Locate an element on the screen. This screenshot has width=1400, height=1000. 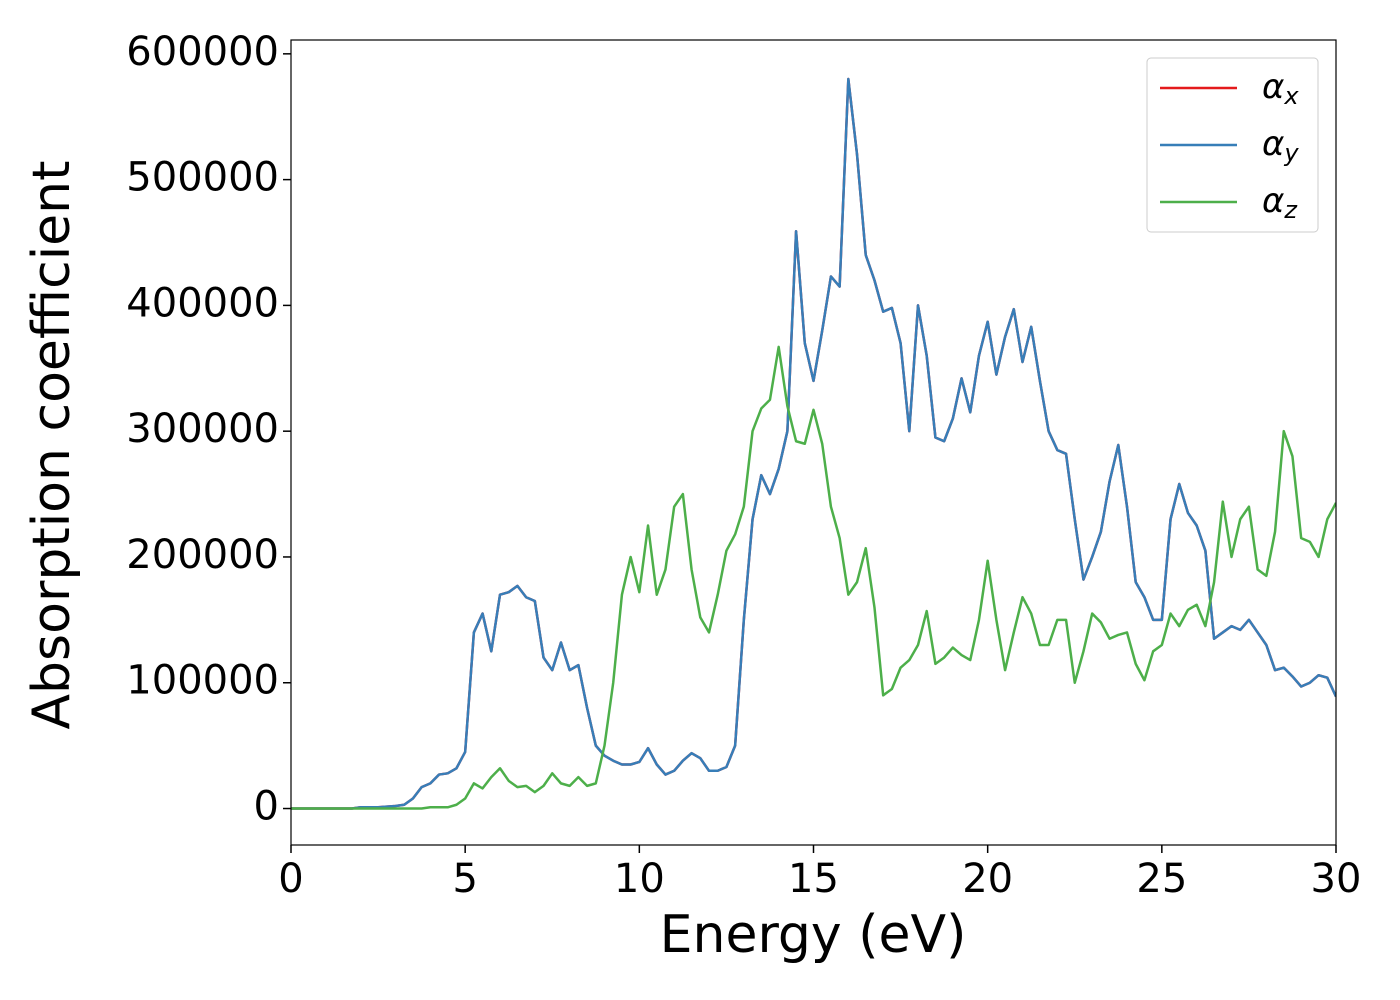
x-tick-label: 15 is located at coordinates (813, 879).